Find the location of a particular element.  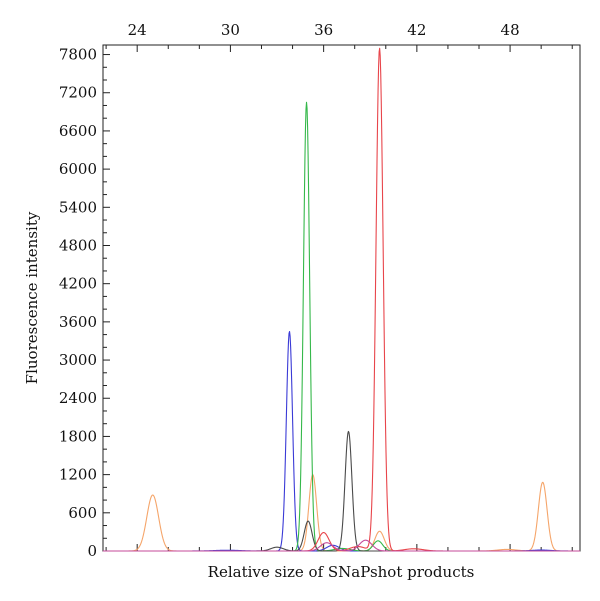

x-tick-label: 36 is located at coordinates (323, 30).